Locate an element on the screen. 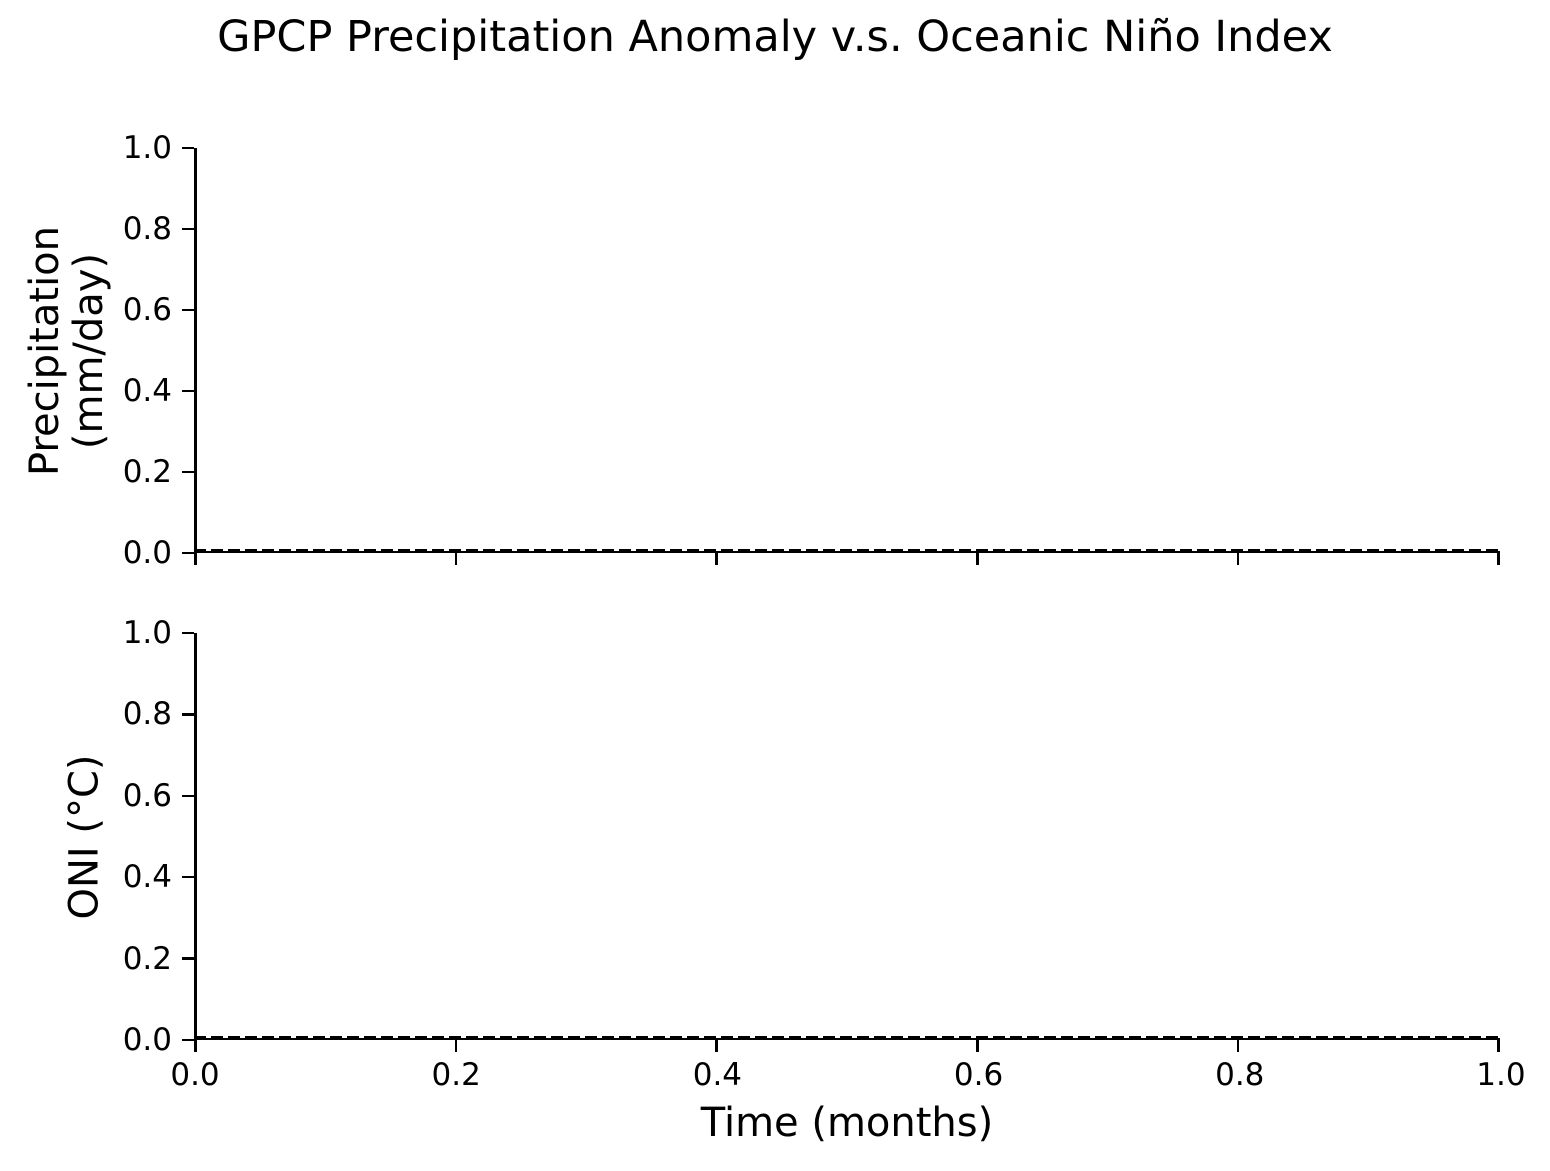 Image resolution: width=1550 pixels, height=1171 pixels. precip-y-axis-spine is located at coordinates (195, 350).